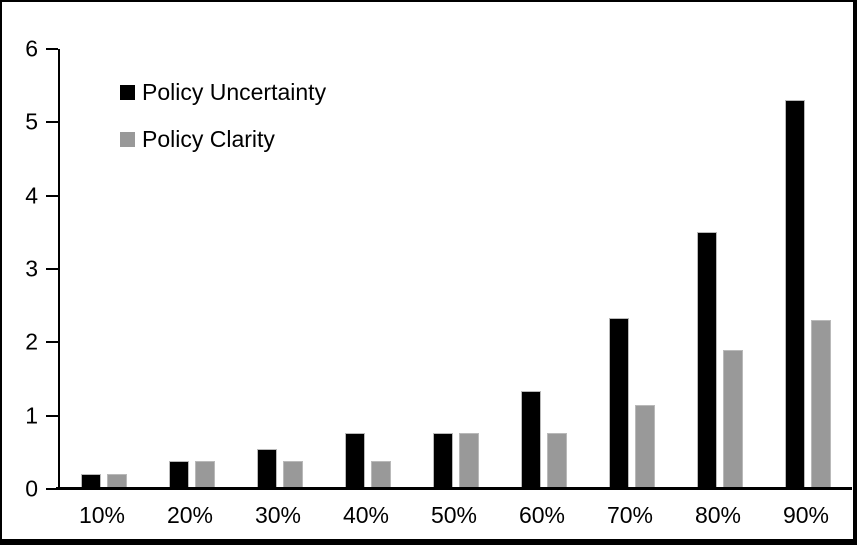 The image size is (857, 545). What do you see at coordinates (806, 515) in the screenshot?
I see `x-tick-label: 90%` at bounding box center [806, 515].